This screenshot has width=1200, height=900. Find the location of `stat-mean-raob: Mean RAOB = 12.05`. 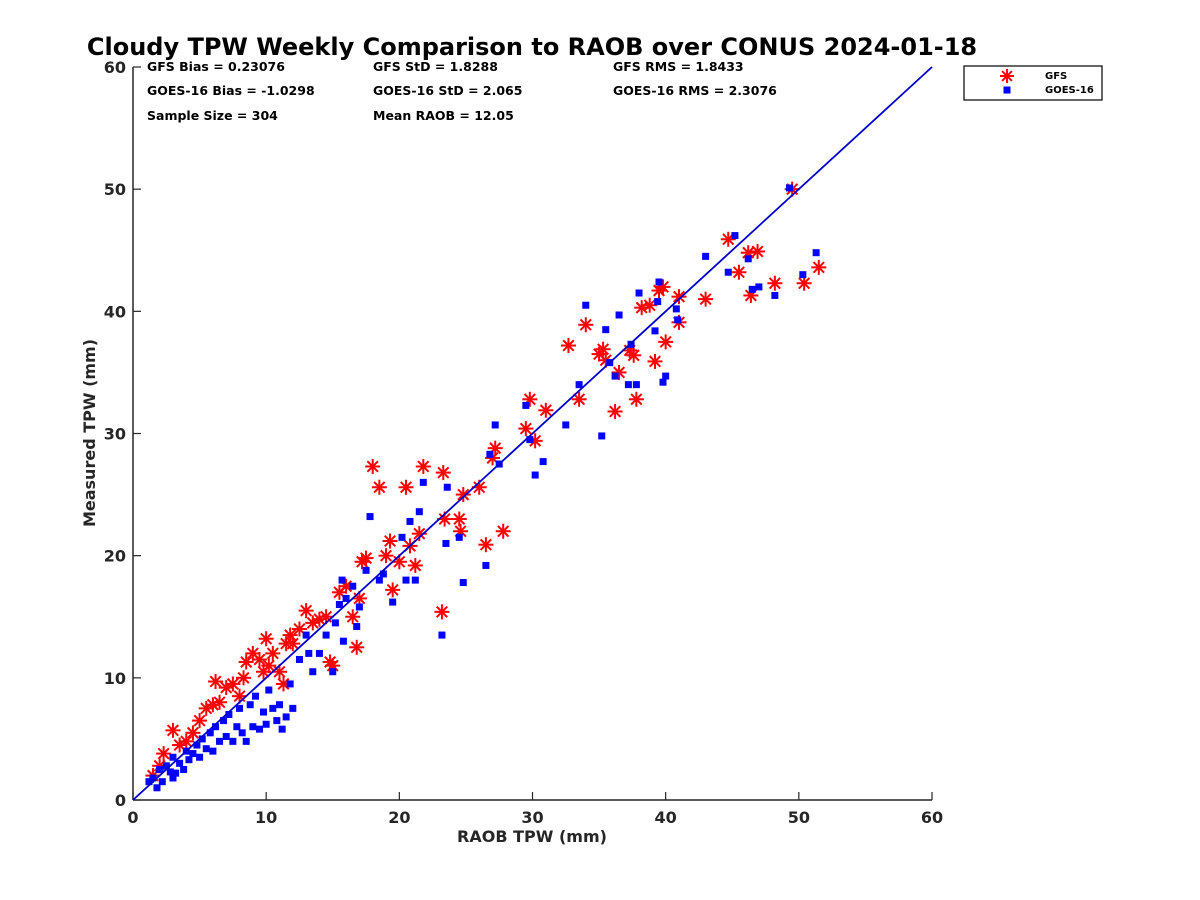

stat-mean-raob: Mean RAOB = 12.05 is located at coordinates (443, 115).